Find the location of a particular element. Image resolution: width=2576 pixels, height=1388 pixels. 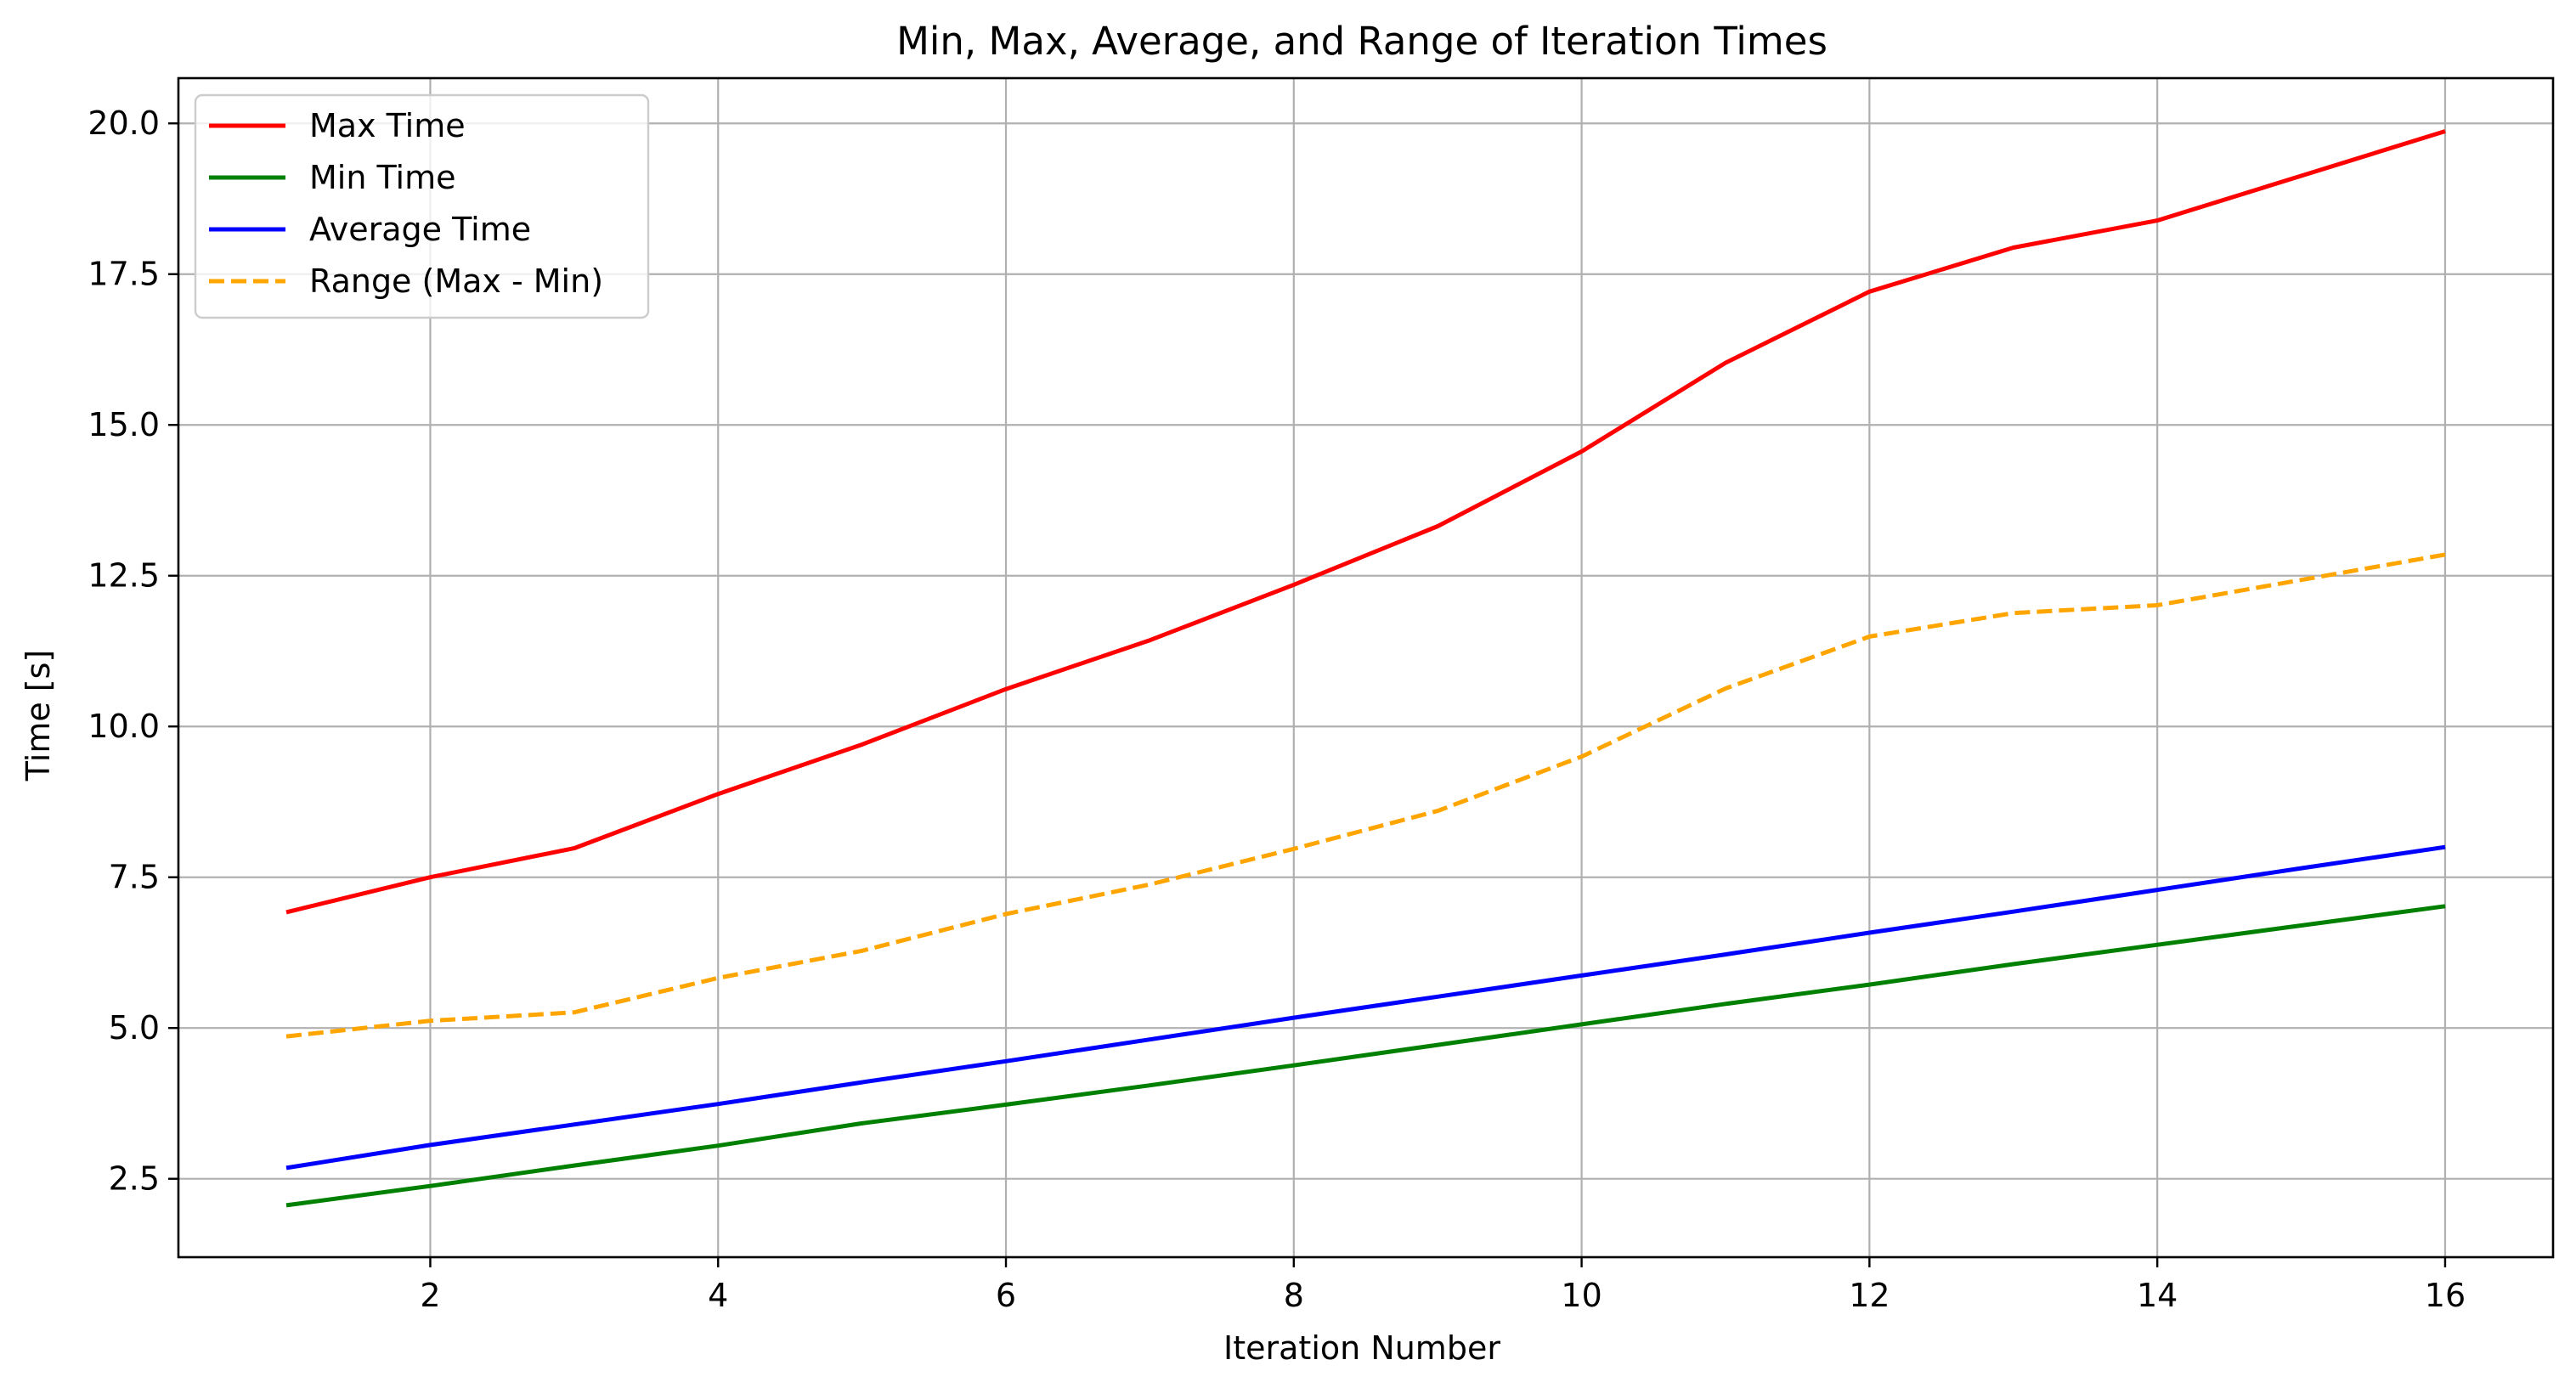

y-tick-label: 17.5 is located at coordinates (124, 274).